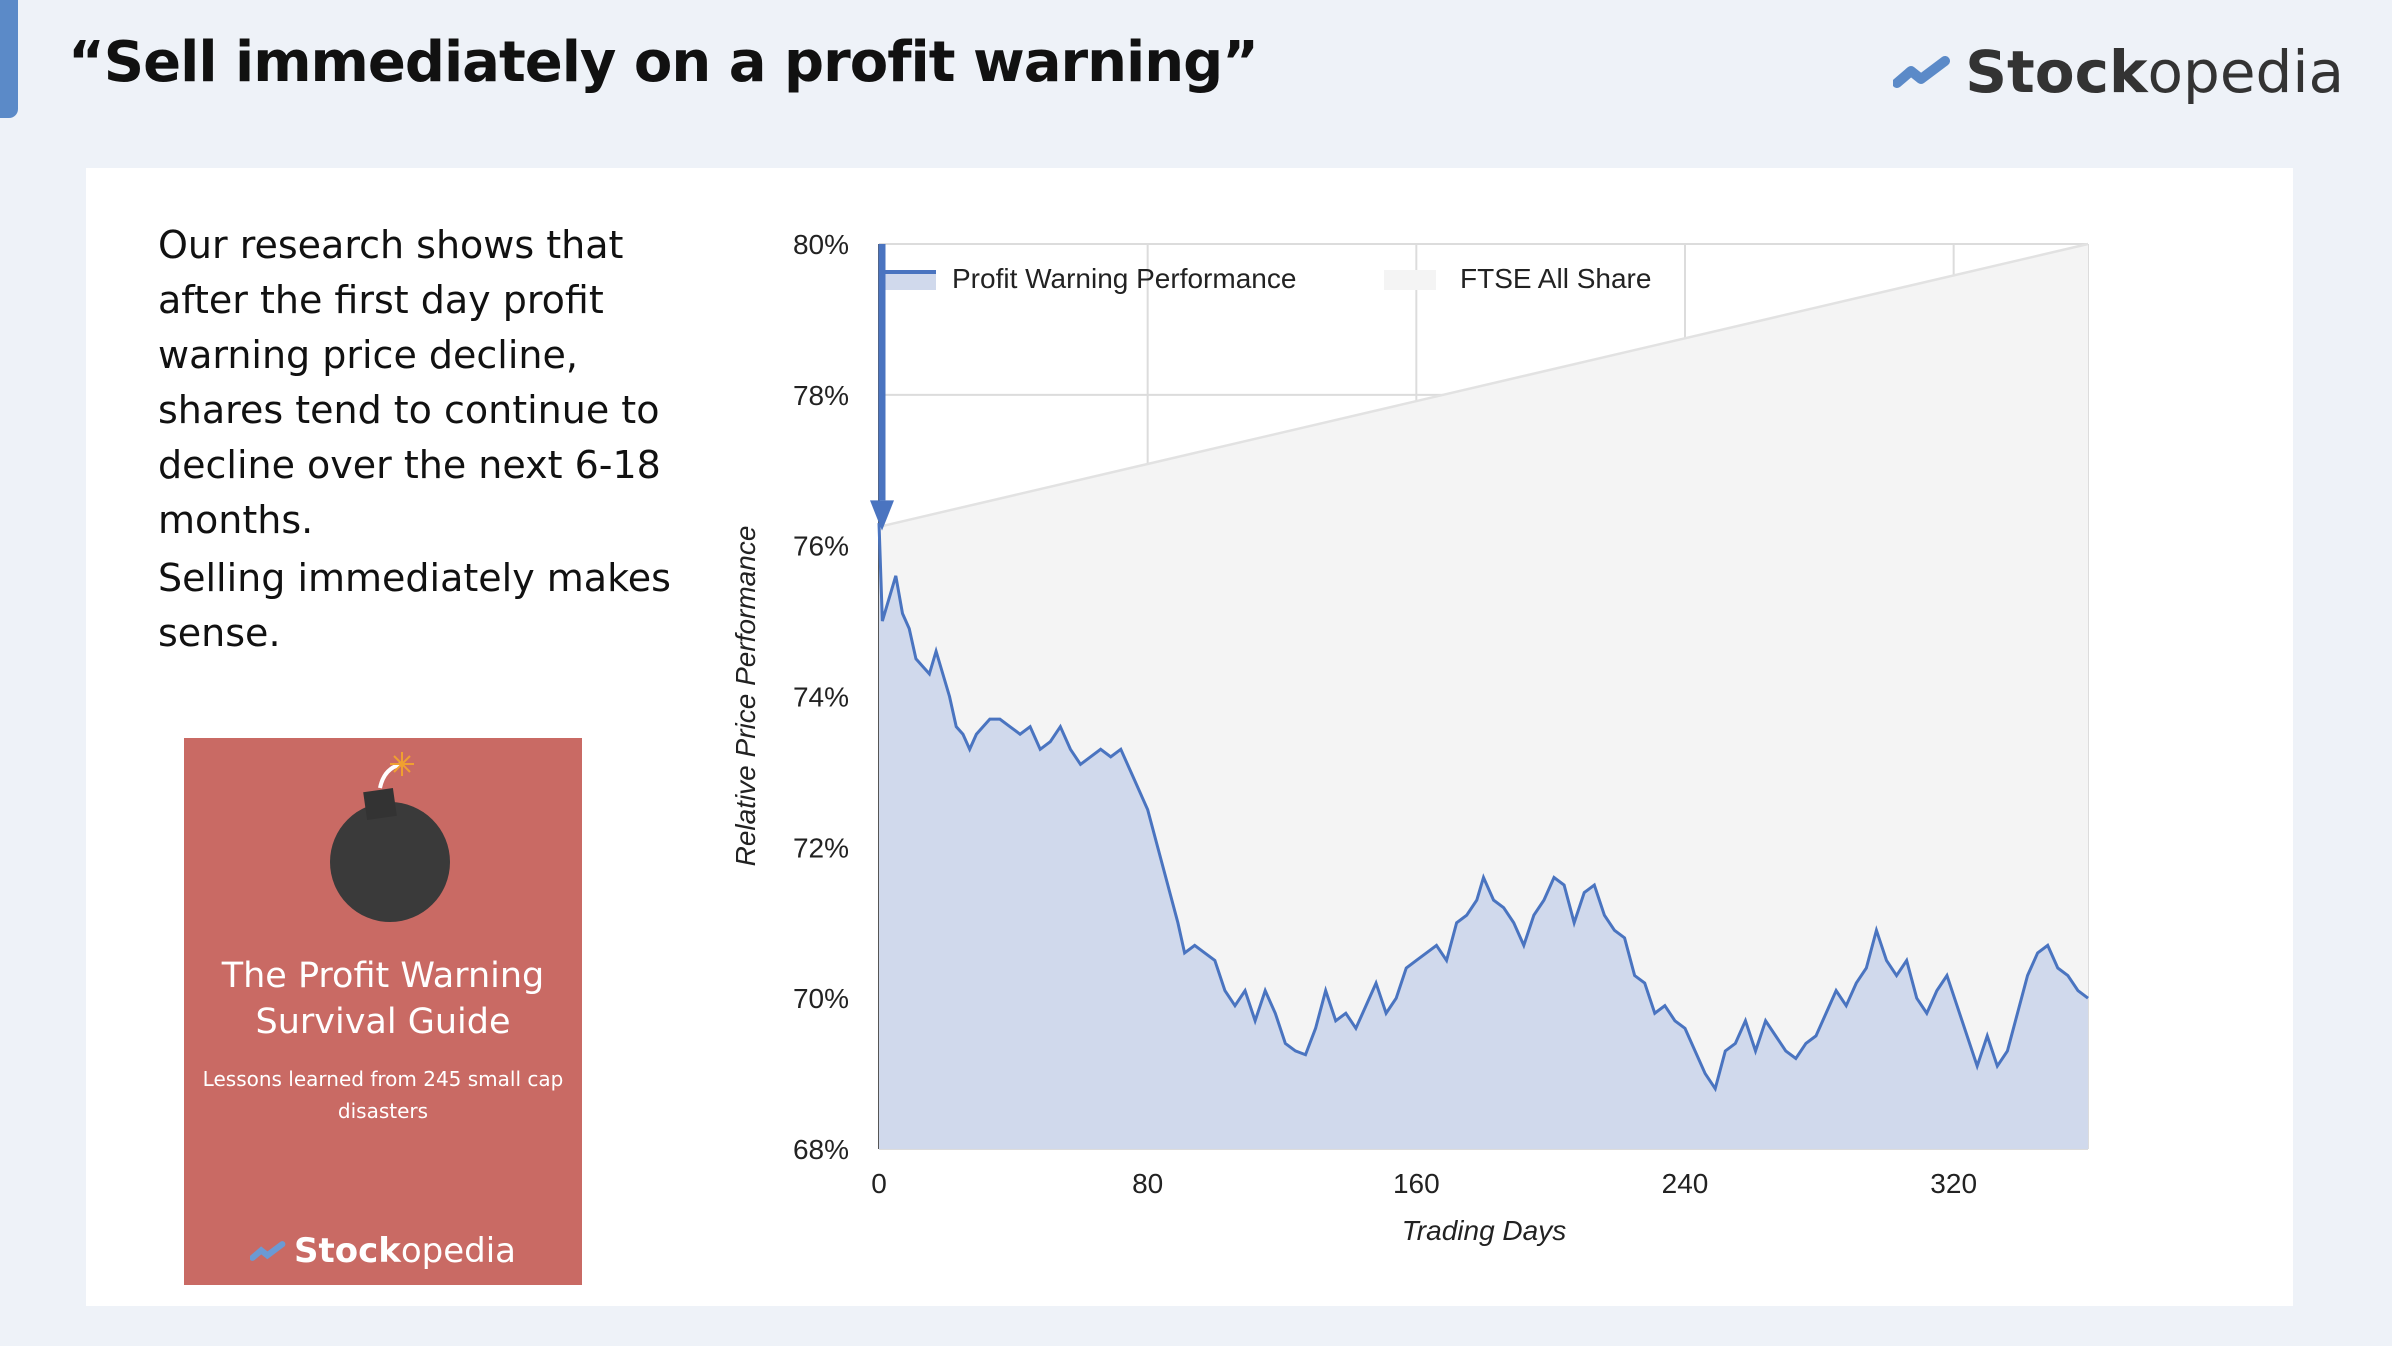 This screenshot has height=1346, width=2392. I want to click on x-tick-label: 320, so click(1953, 1183).